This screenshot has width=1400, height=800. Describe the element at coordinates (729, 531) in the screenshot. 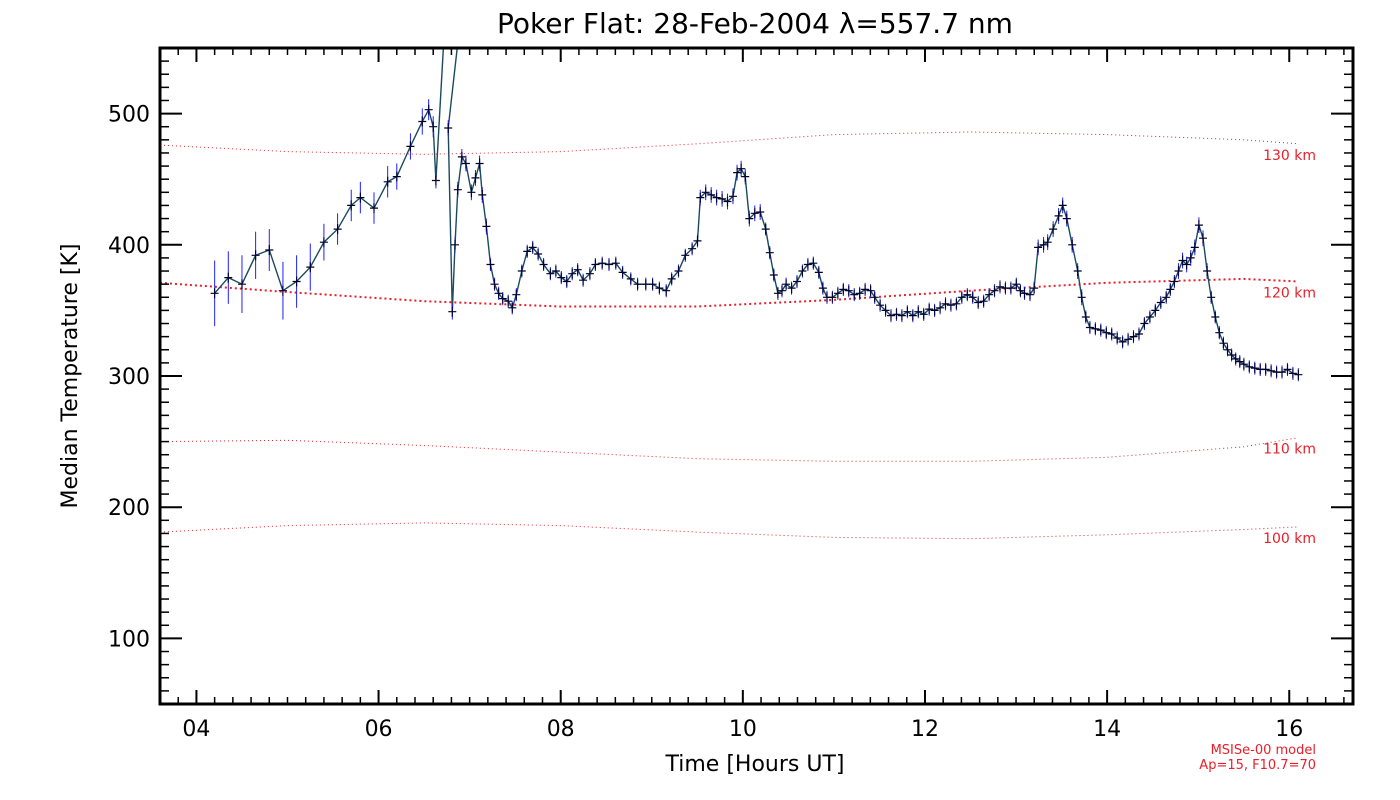

I see `model-curve-100km` at that location.